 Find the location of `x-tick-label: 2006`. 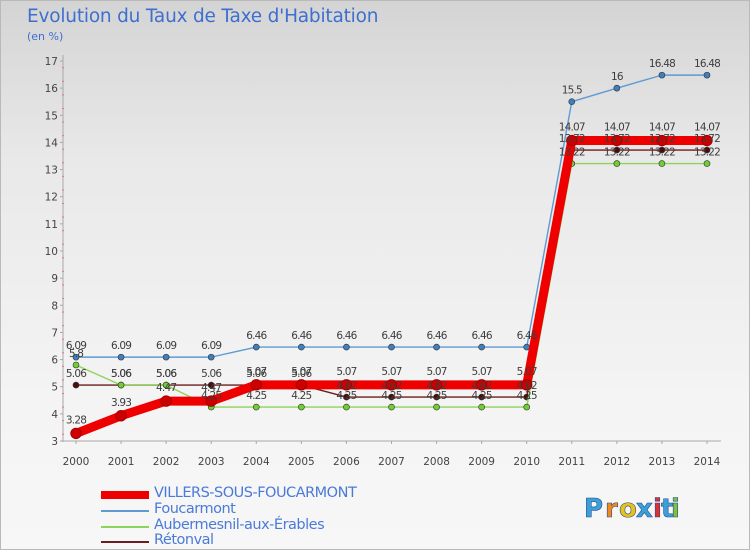

x-tick-label: 2006 is located at coordinates (346, 462).